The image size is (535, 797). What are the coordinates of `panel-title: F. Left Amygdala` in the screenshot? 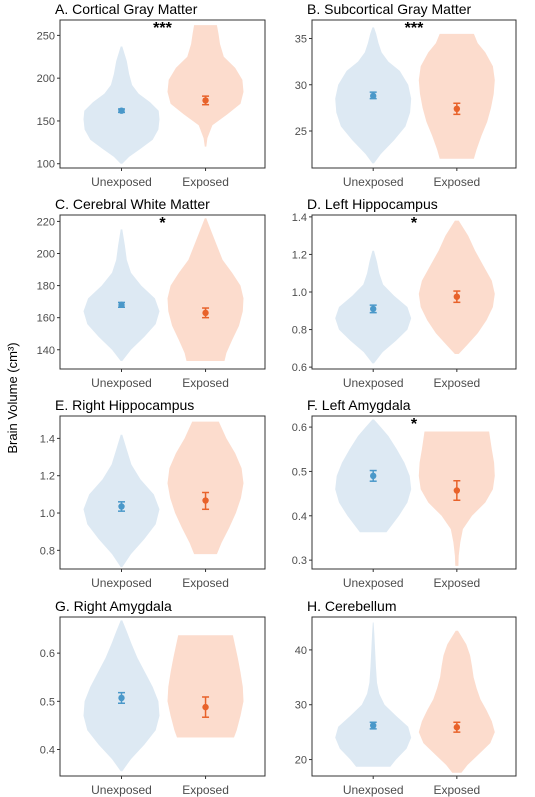 It's located at (359, 405).